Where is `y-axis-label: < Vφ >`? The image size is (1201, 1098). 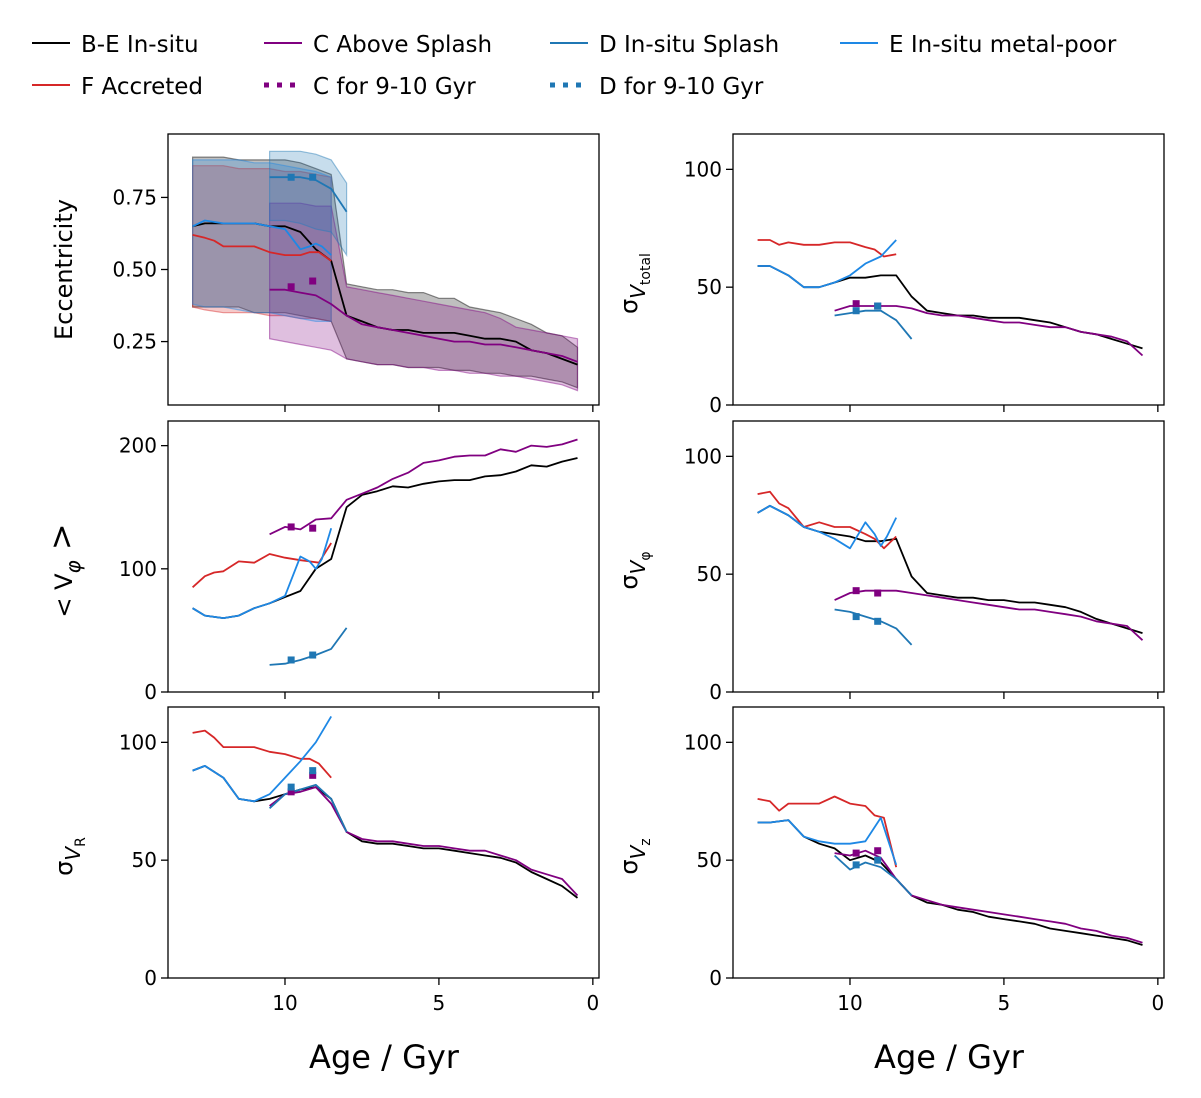 y-axis-label: < Vφ > is located at coordinates (63, 570).